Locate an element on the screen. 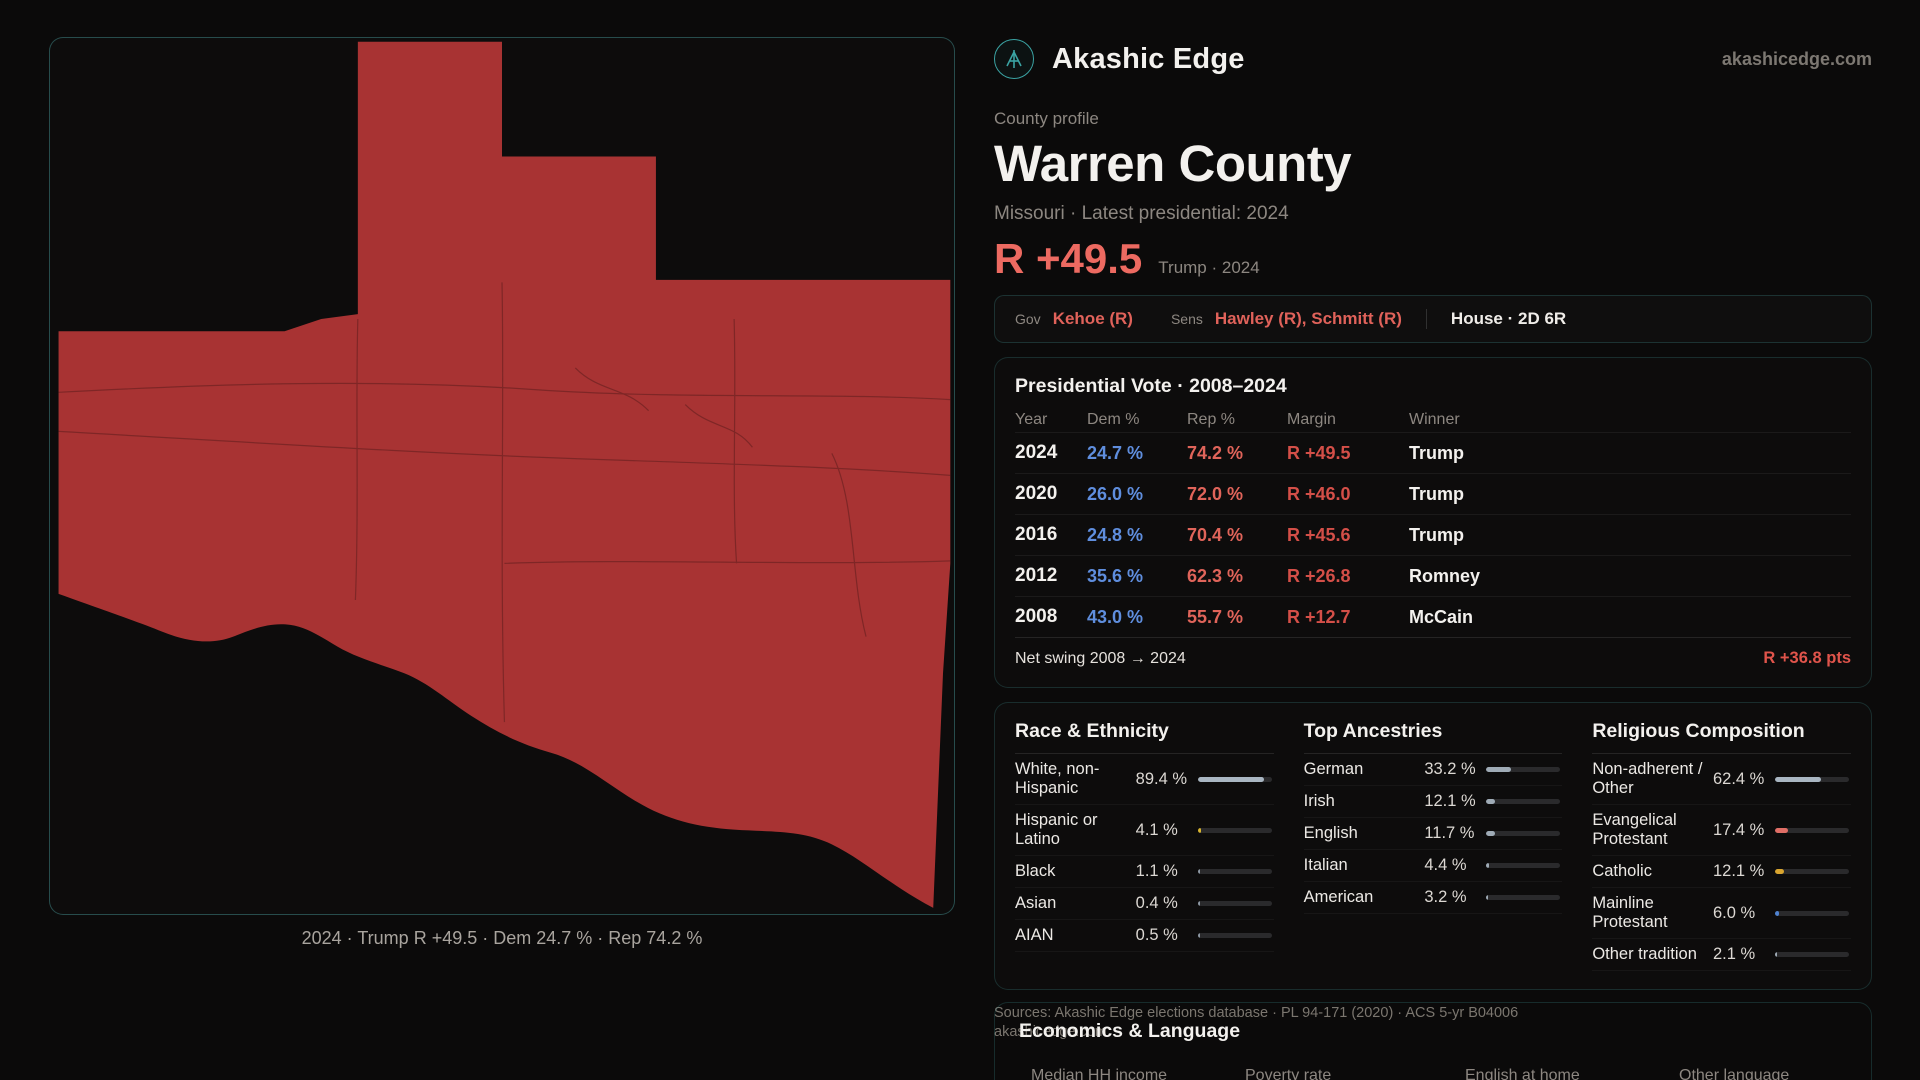 The height and width of the screenshot is (1080, 1920). cell-year: 2008 is located at coordinates (1036, 616).